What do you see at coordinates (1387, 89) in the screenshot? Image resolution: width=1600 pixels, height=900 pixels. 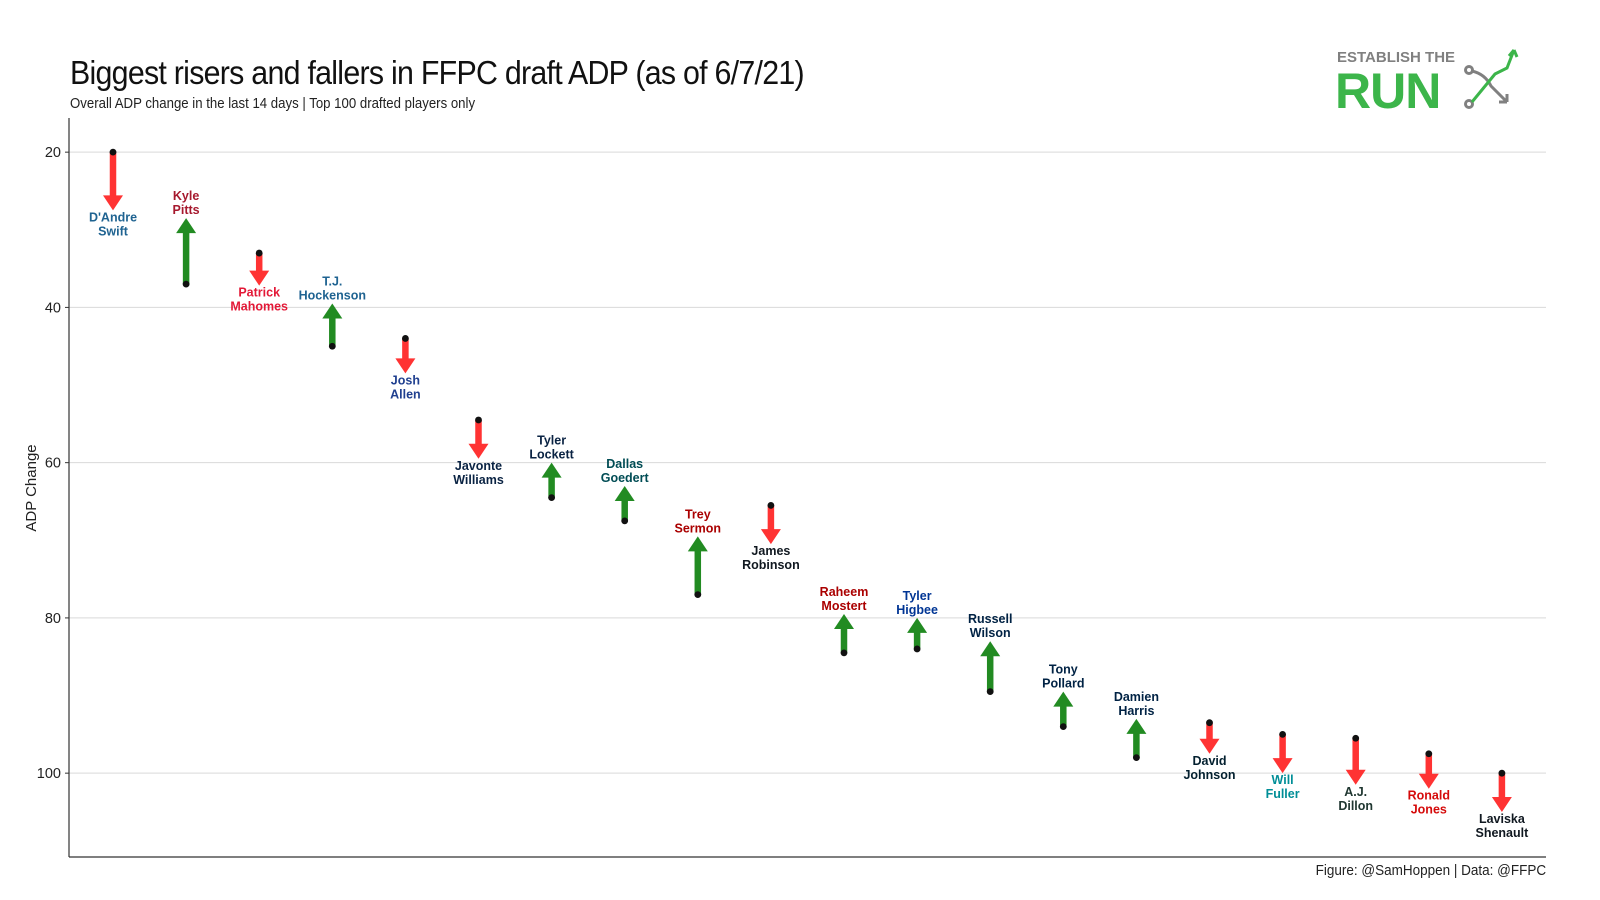 I see `logo-line2: RUN` at bounding box center [1387, 89].